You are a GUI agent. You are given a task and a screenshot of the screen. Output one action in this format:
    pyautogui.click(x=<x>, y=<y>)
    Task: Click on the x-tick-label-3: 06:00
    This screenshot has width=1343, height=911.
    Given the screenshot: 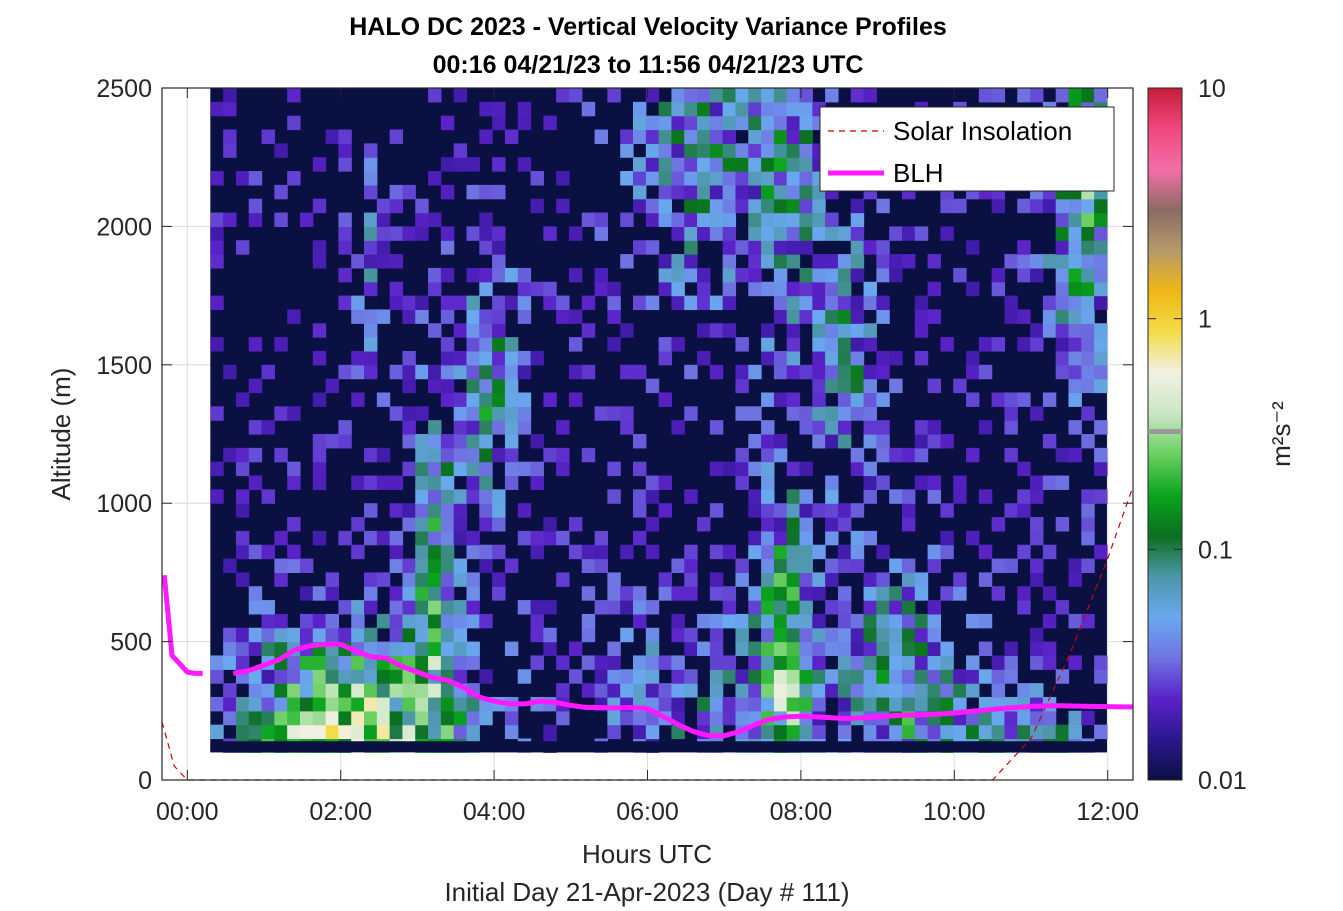 What is the action you would take?
    pyautogui.click(x=647, y=812)
    